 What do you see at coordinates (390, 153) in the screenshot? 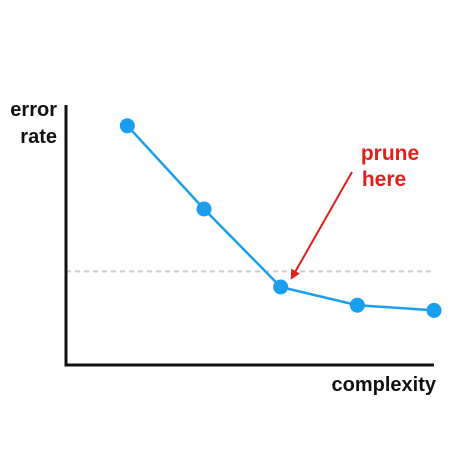
I see `annotation-label-prune: prune` at bounding box center [390, 153].